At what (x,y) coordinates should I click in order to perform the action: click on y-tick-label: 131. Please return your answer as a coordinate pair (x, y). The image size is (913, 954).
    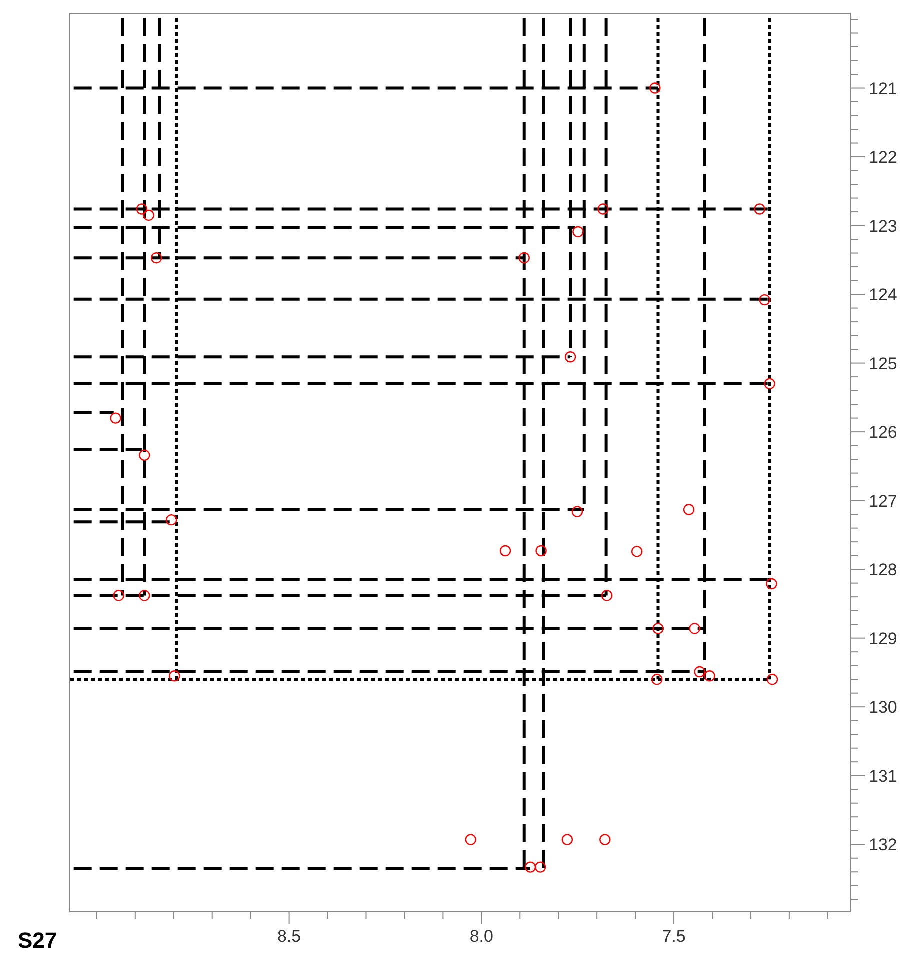
    Looking at the image, I should click on (883, 776).